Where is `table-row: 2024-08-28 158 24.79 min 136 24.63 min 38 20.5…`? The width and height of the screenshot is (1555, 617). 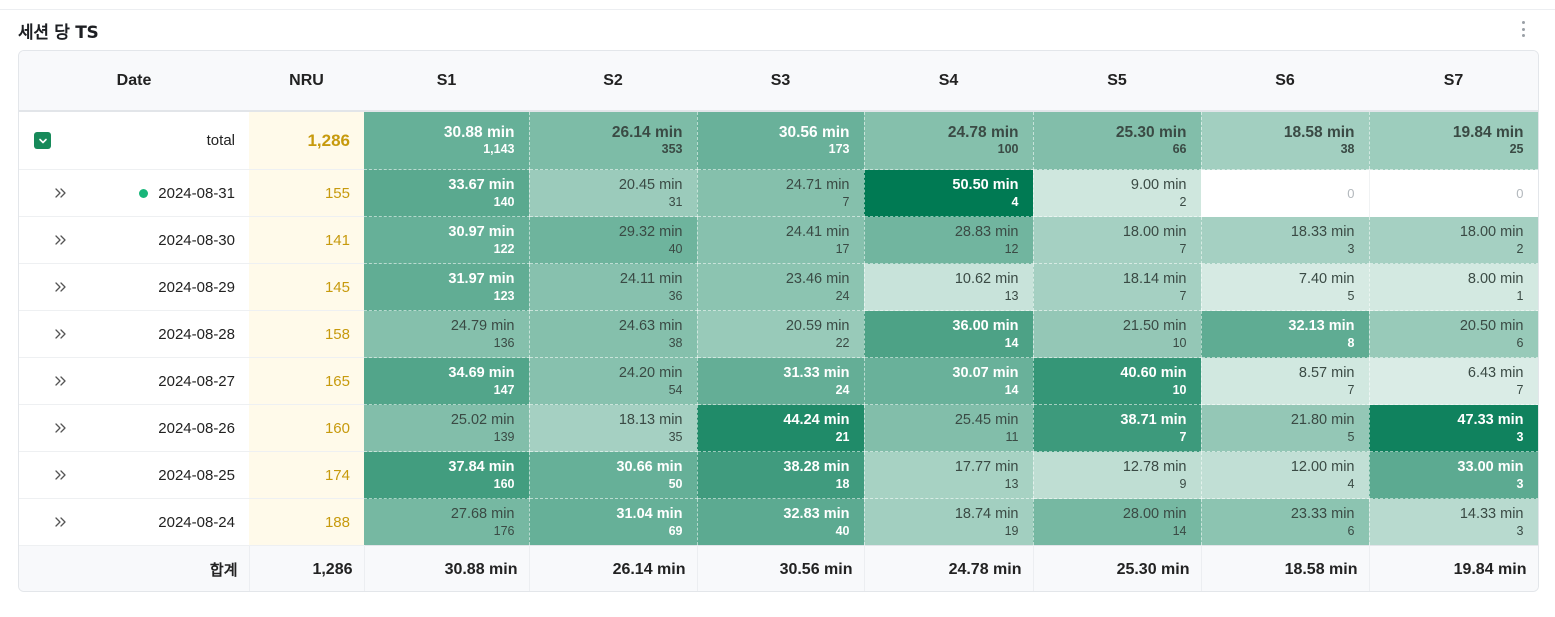
table-row: 2024-08-28 158 24.79 min 136 24.63 min 38 20.5… is located at coordinates (778, 334).